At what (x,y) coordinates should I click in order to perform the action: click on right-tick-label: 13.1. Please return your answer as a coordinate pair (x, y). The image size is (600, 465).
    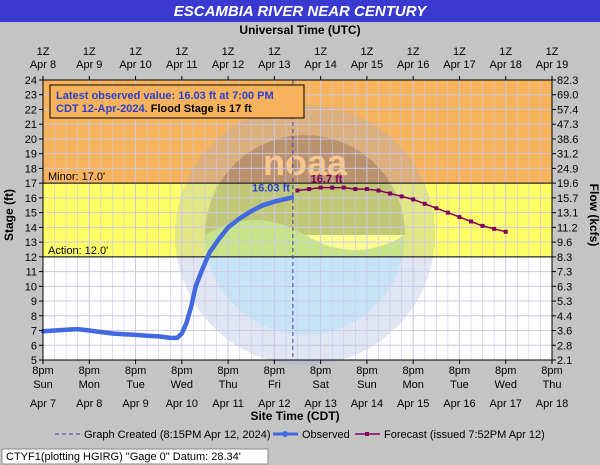
    Looking at the image, I should click on (567, 214).